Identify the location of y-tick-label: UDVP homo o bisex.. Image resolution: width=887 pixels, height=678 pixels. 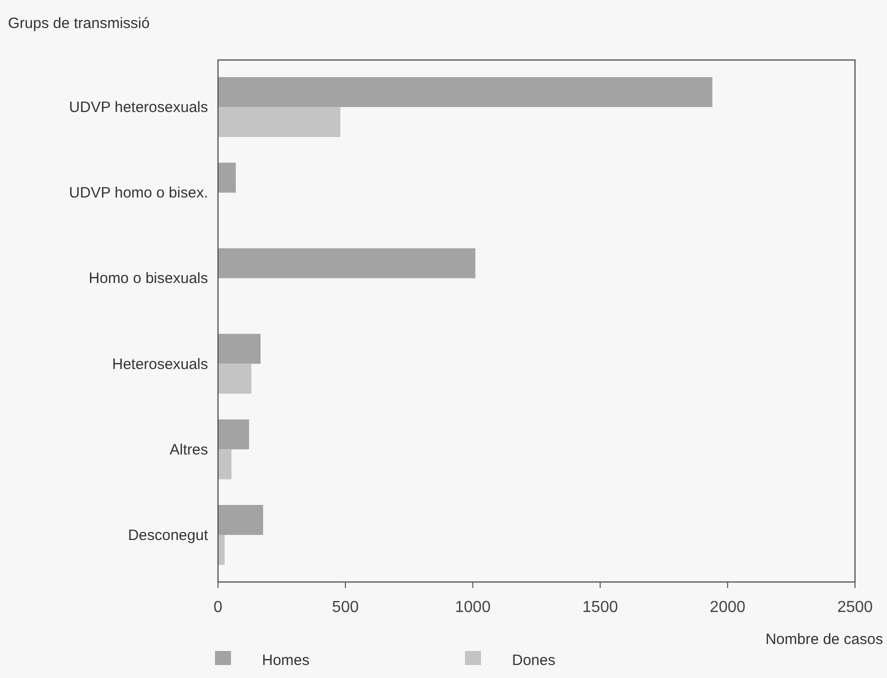
(138, 193).